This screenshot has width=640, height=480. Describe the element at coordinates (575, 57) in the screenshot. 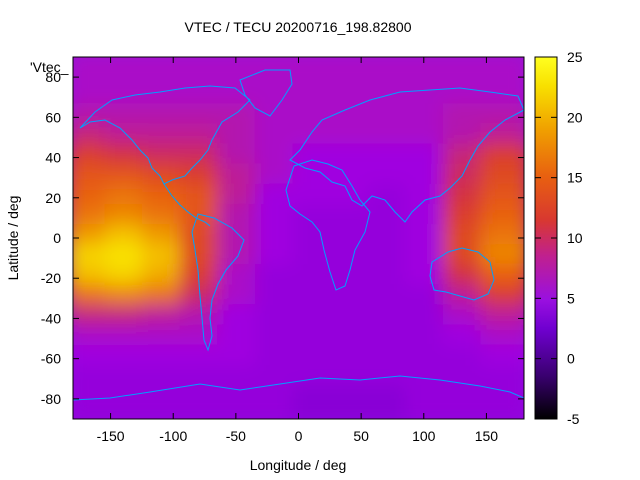

I see `colorbar-tick-label: 25` at that location.